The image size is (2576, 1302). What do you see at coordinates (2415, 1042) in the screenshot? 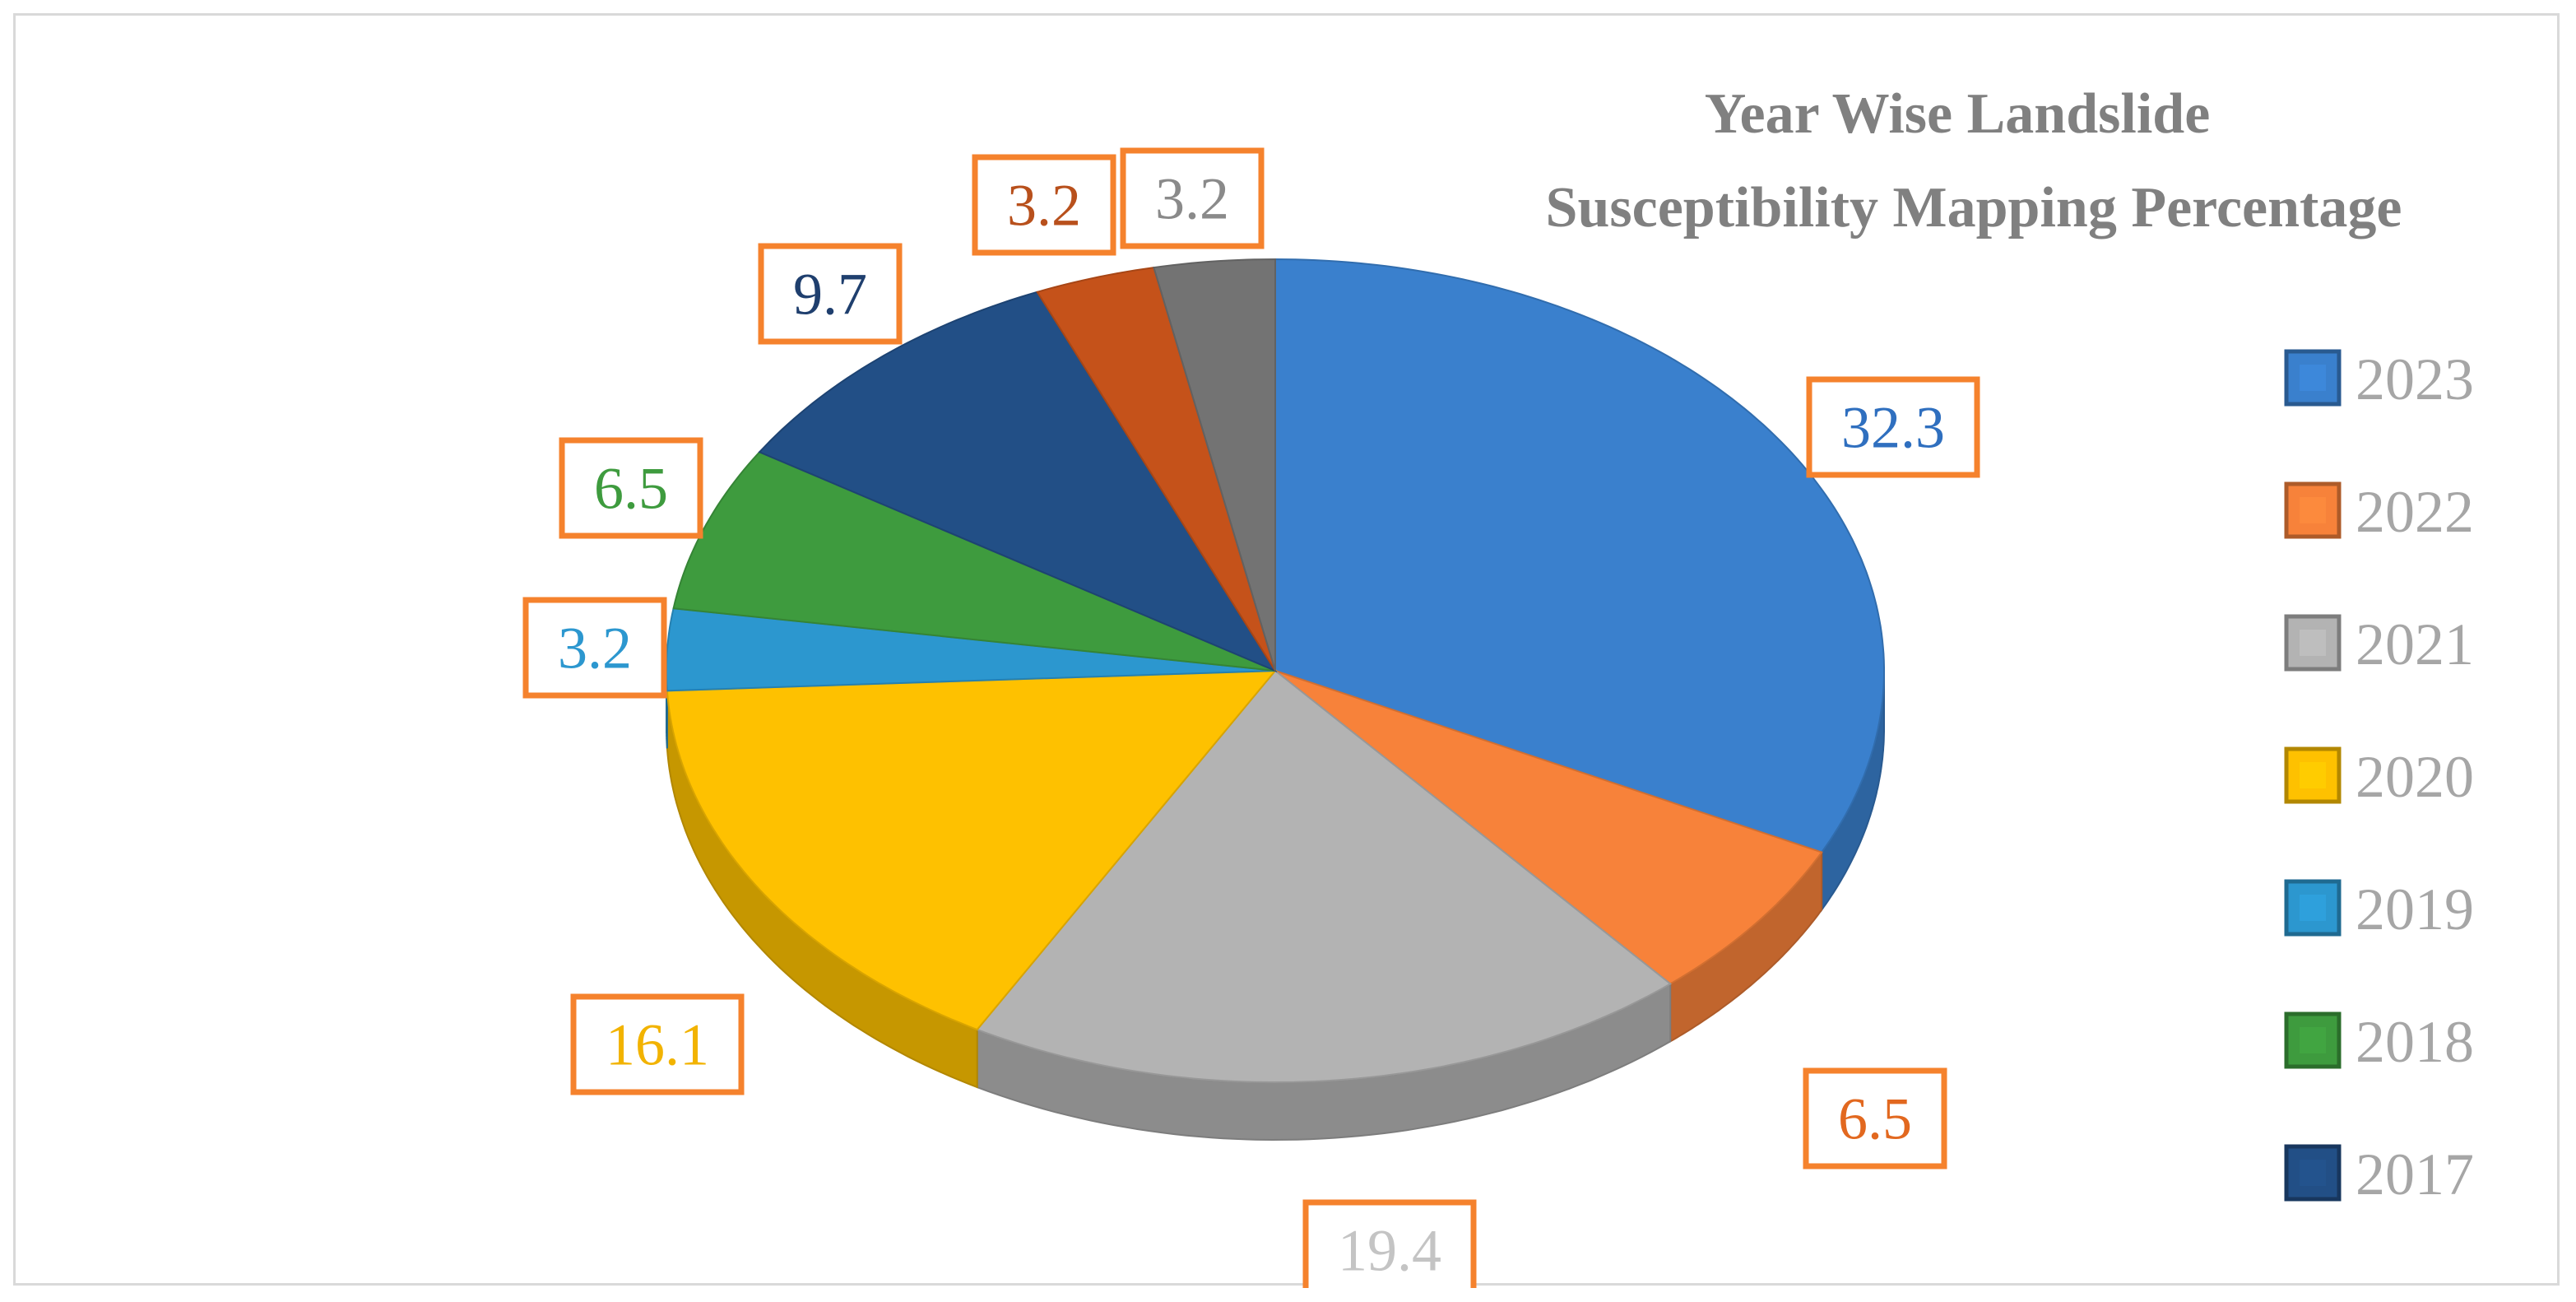
I see `legend-label-2018: 2018` at bounding box center [2415, 1042].